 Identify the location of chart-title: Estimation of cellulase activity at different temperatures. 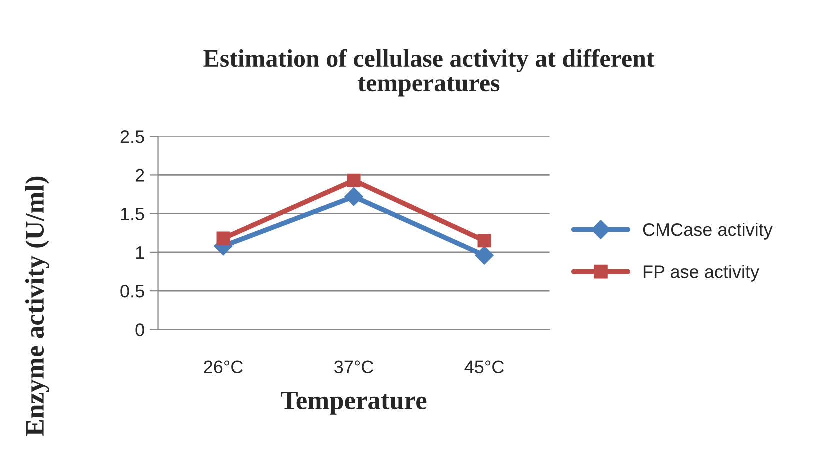
(429, 73).